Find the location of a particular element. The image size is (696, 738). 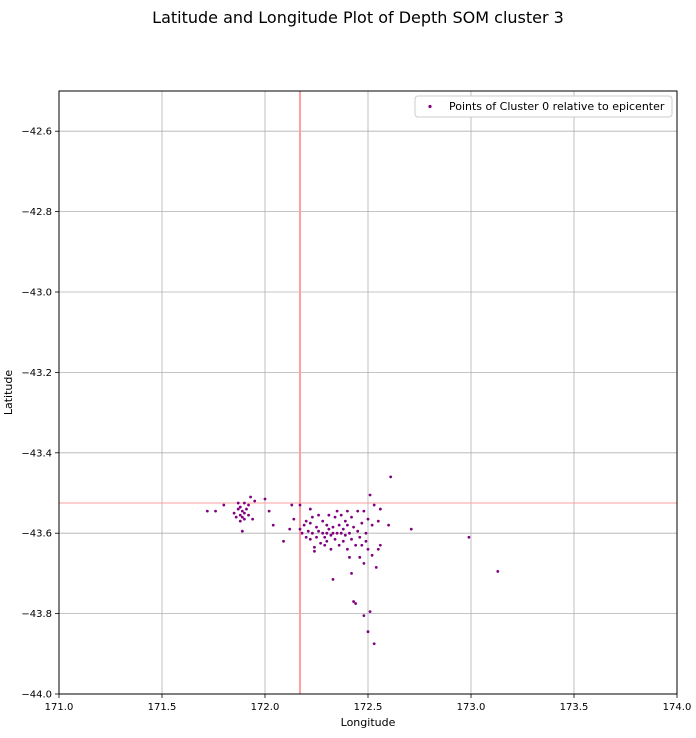

legend-marker is located at coordinates (430, 106).